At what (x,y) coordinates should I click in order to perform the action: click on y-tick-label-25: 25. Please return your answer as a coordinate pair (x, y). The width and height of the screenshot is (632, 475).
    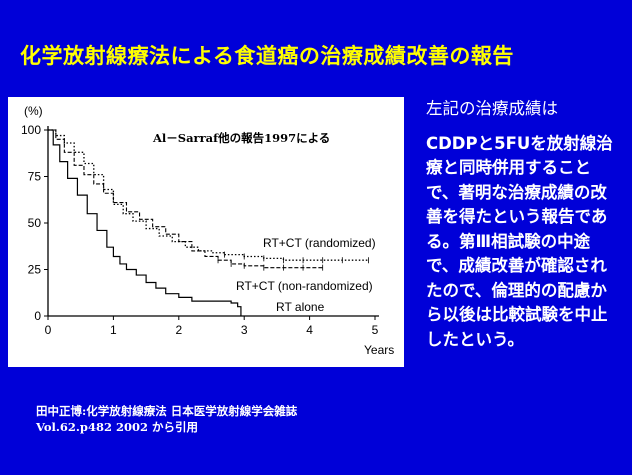
    Looking at the image, I should click on (35, 270).